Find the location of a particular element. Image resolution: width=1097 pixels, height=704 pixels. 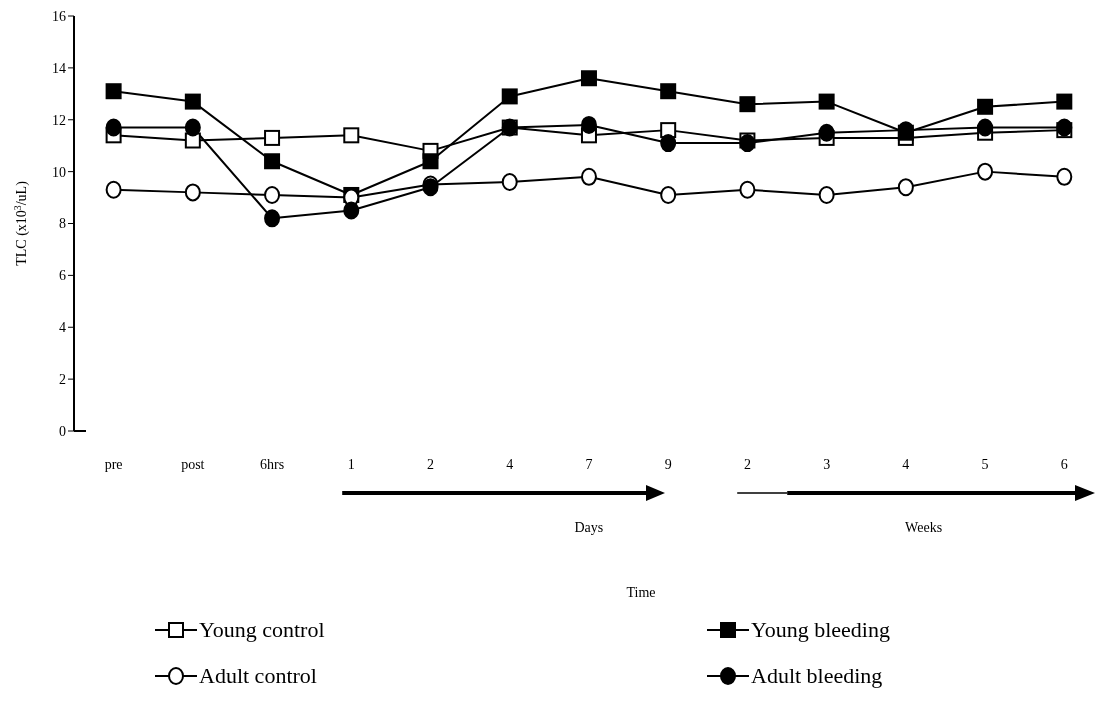

x-tick-label: 6 is located at coordinates (1064, 464).